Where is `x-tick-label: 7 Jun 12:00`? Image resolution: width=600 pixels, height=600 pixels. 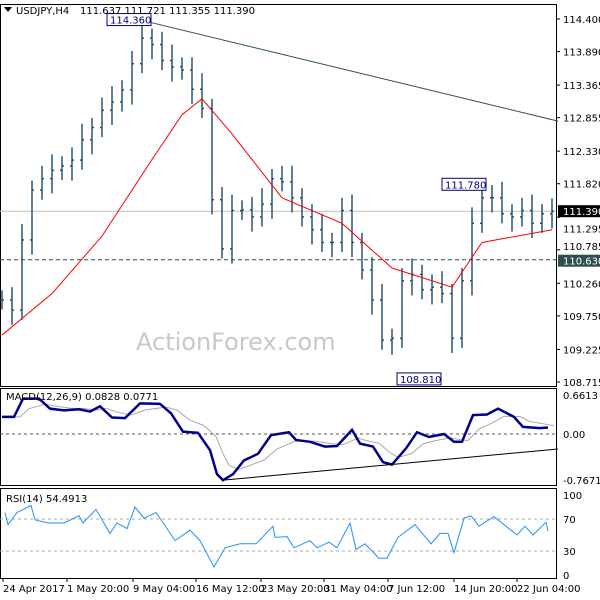
x-tick-label: 7 Jun 12:00 is located at coordinates (416, 589).